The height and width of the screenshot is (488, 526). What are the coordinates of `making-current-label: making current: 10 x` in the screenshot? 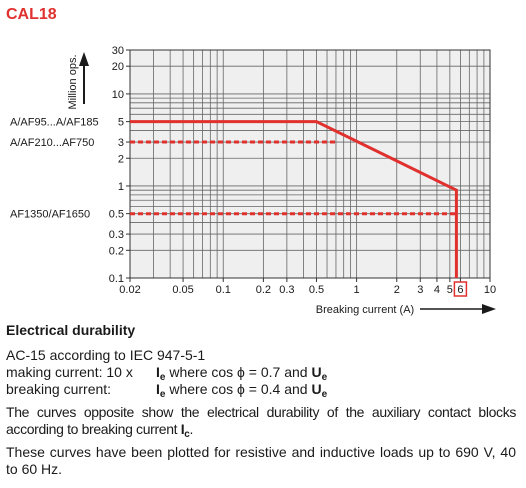 It's located at (69, 372).